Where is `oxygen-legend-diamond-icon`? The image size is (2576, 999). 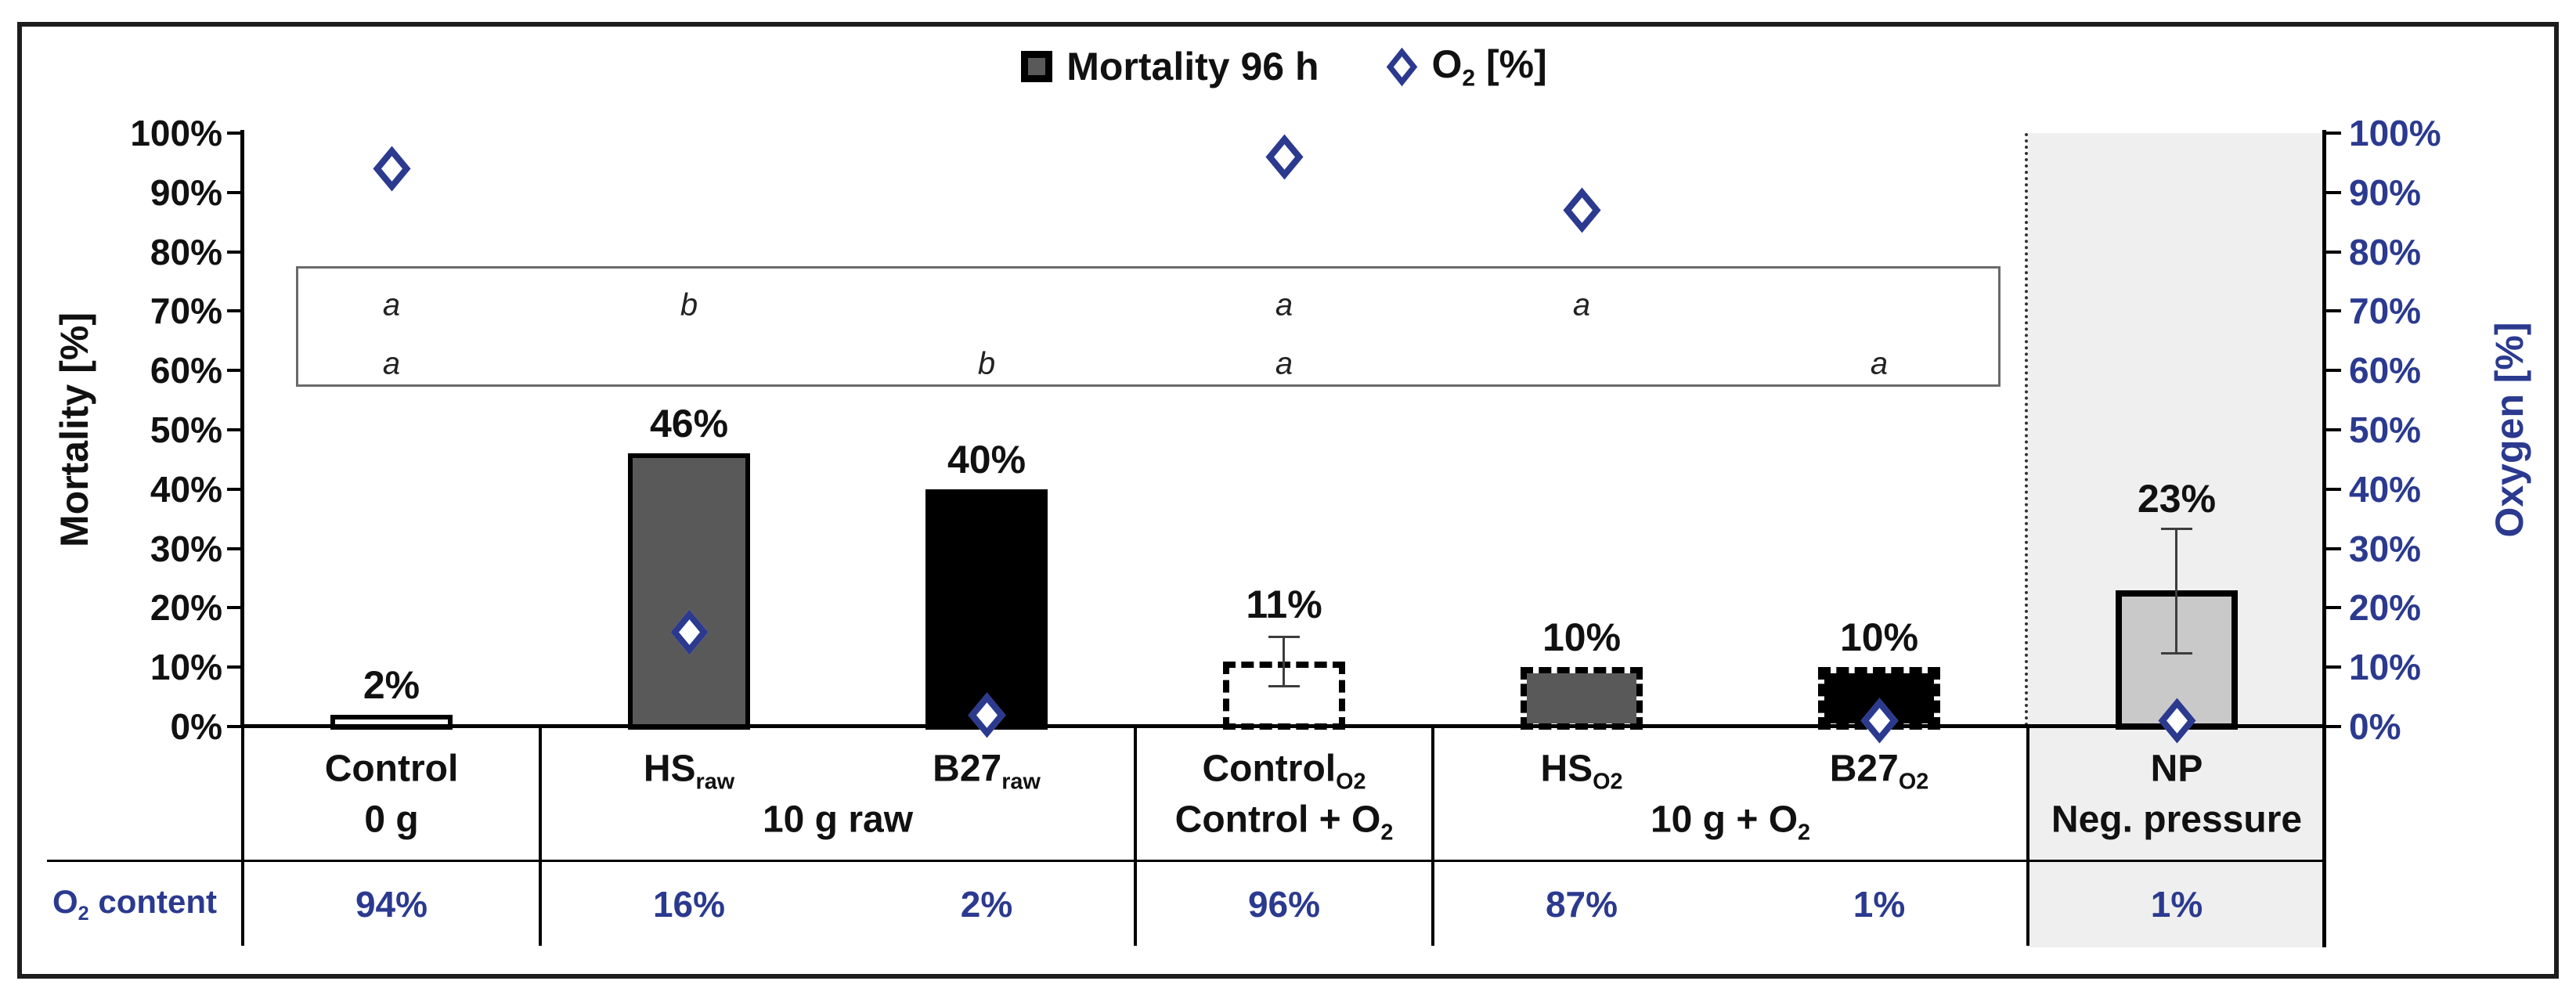
oxygen-legend-diamond-icon is located at coordinates (1402, 66).